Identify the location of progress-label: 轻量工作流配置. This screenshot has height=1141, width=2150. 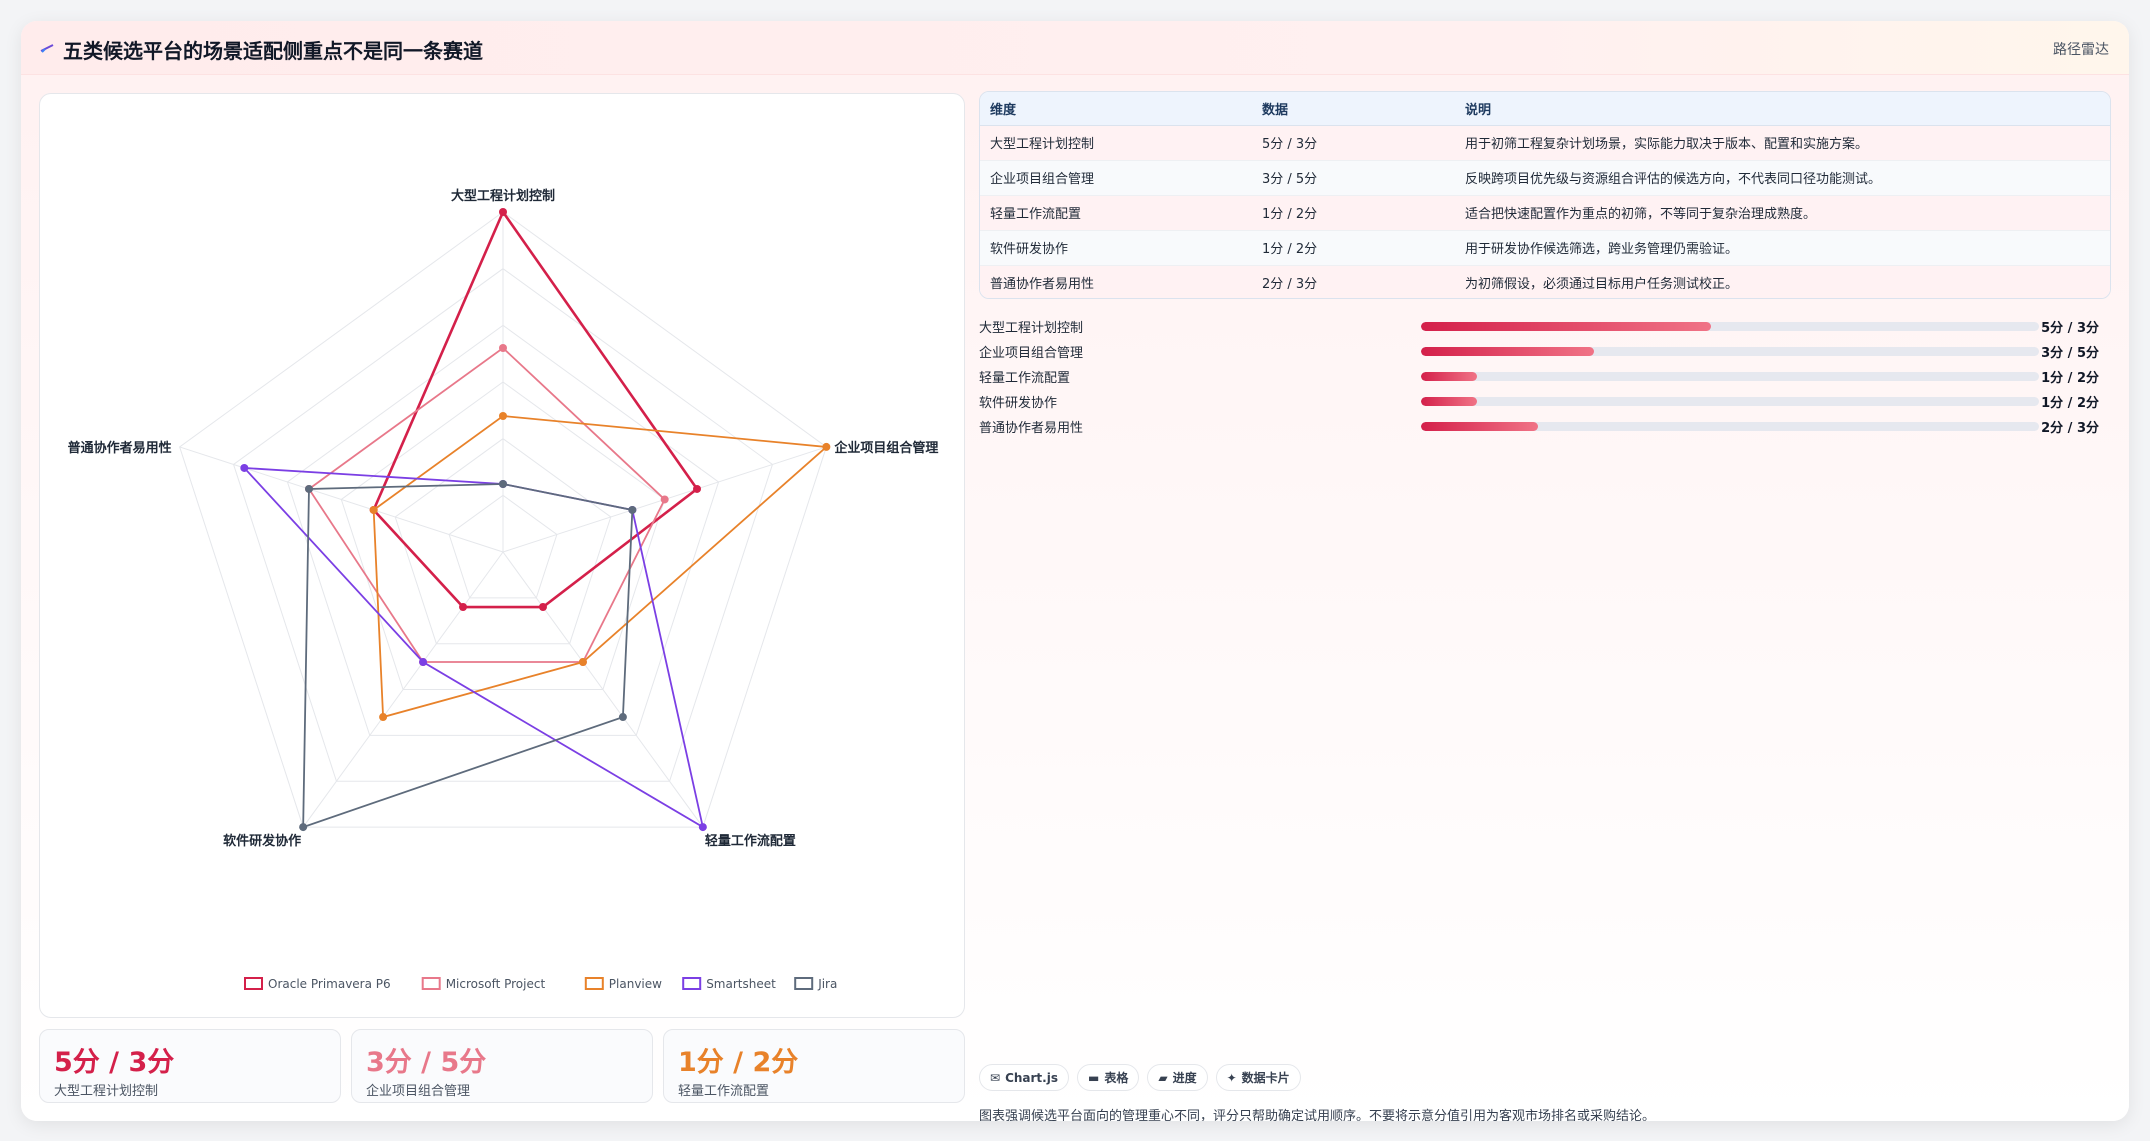
(1025, 378).